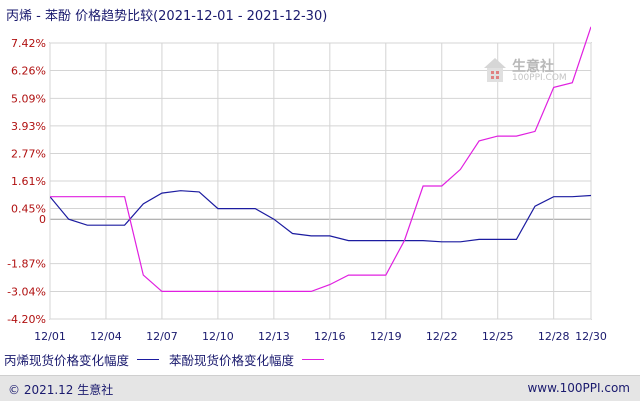 The height and width of the screenshot is (401, 640). What do you see at coordinates (26, 264) in the screenshot?
I see `y-tick-label: -1.87%` at bounding box center [26, 264].